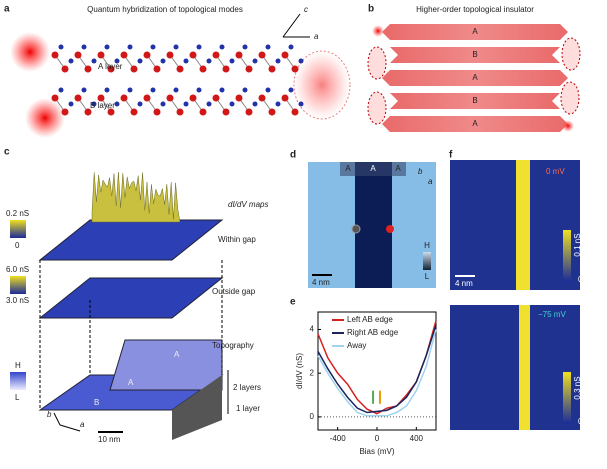 The height and width of the screenshot is (469, 607). Describe the element at coordinates (17, 245) in the screenshot. I see `cb-label: 0` at that location.